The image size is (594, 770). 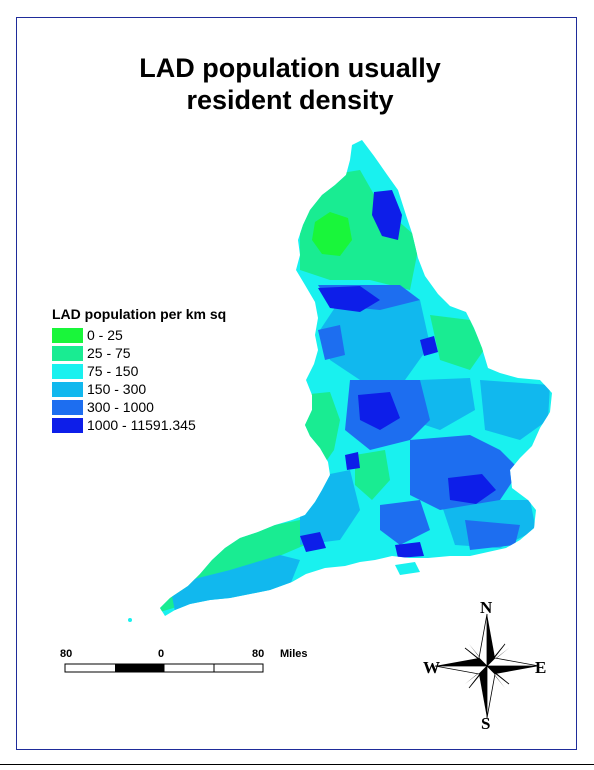 I want to click on legend-item: 150 - 300, so click(x=139, y=389).